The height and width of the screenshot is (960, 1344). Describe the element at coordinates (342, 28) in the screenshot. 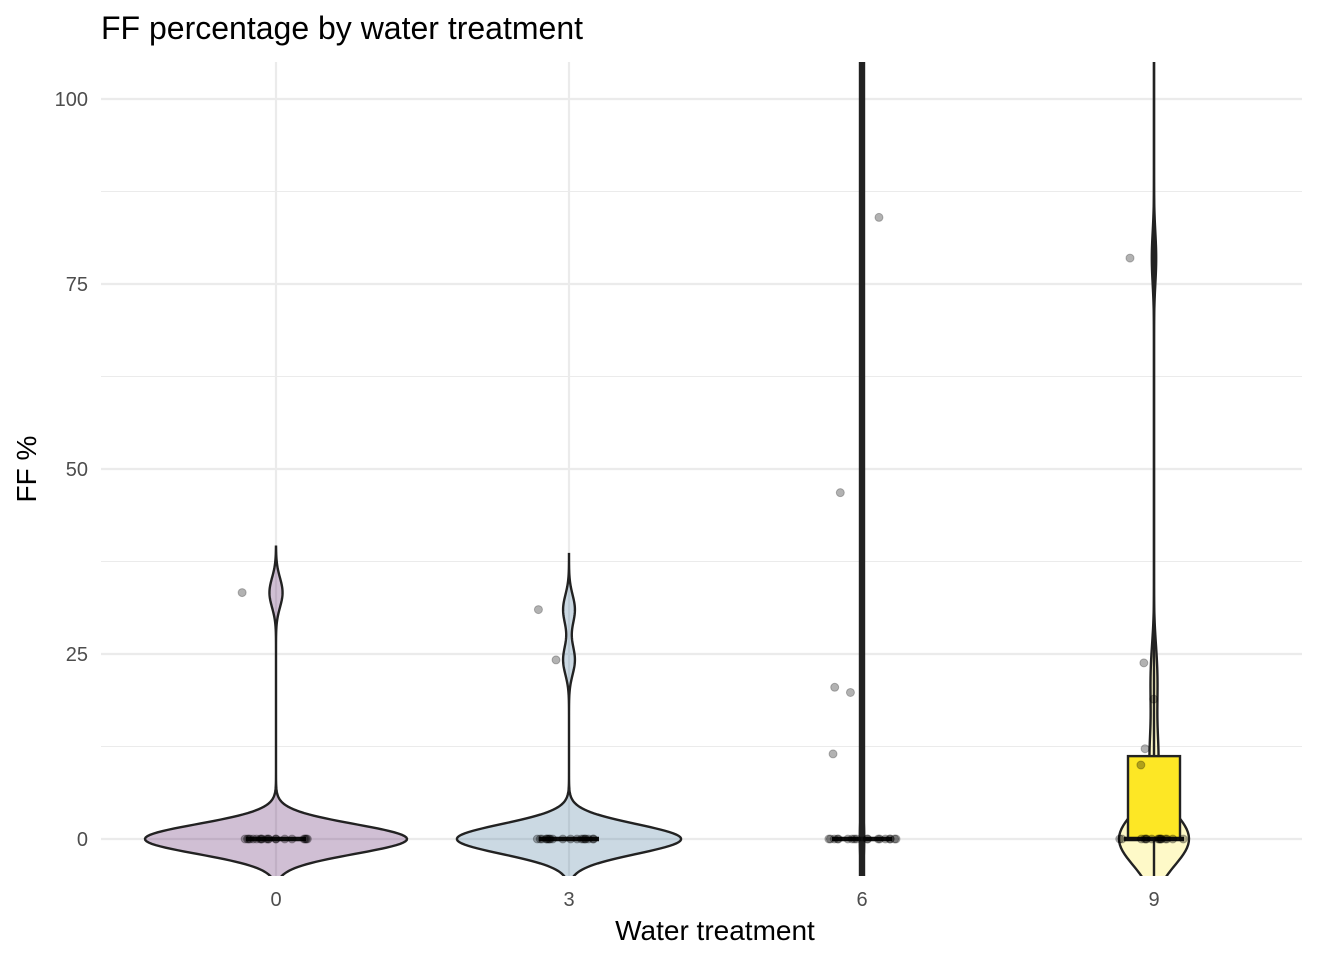

I see `chart-title: FF percentage by water treatment` at that location.